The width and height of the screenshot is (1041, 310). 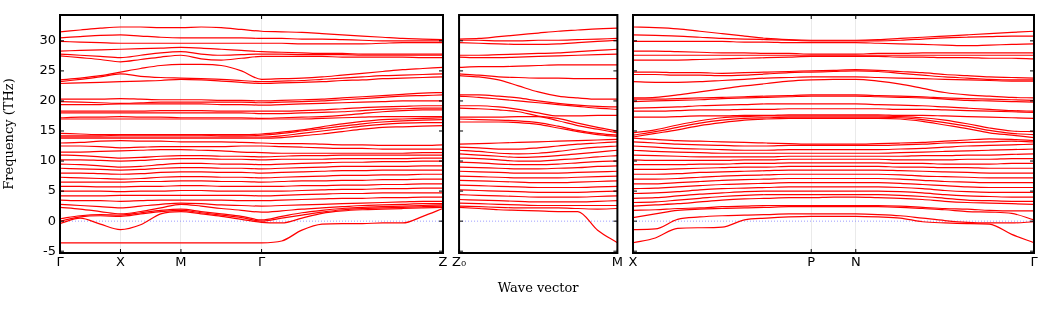 What do you see at coordinates (538, 287) in the screenshot?
I see `x-axis-title: Wave vector` at bounding box center [538, 287].